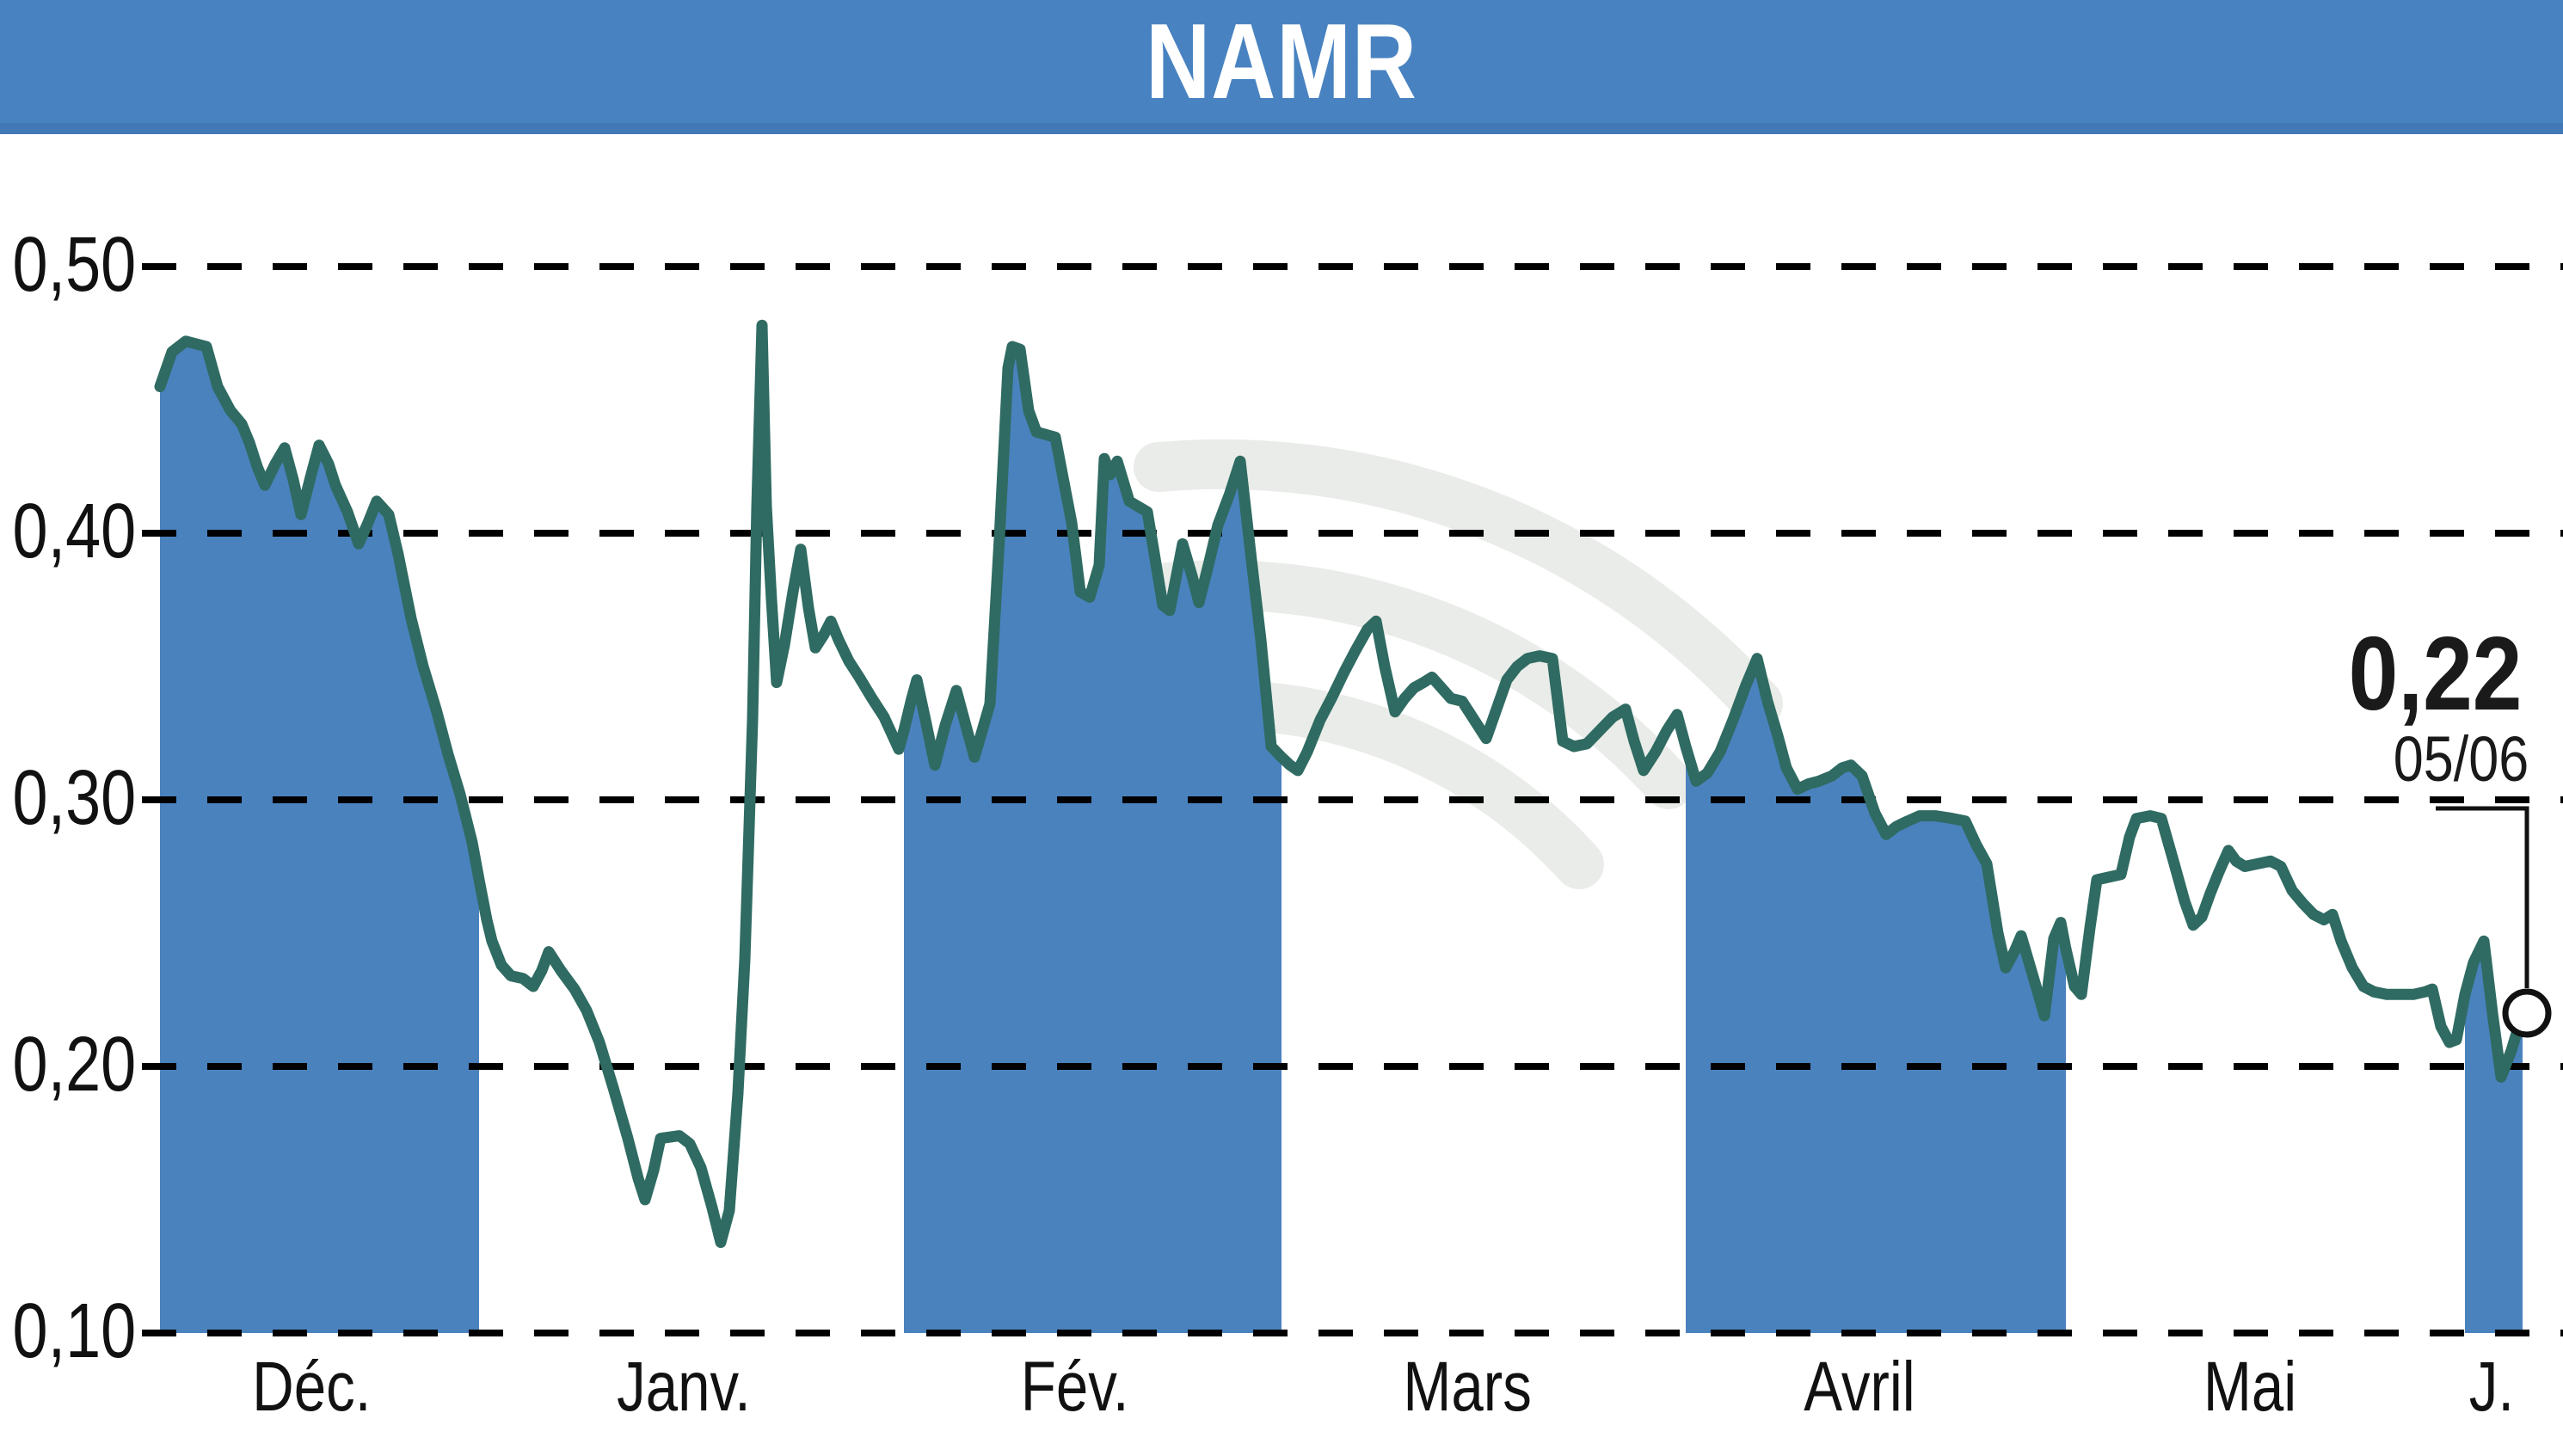 The height and width of the screenshot is (1456, 2563). What do you see at coordinates (1075, 1387) in the screenshot?
I see `x-tick-fev: Fév.` at bounding box center [1075, 1387].